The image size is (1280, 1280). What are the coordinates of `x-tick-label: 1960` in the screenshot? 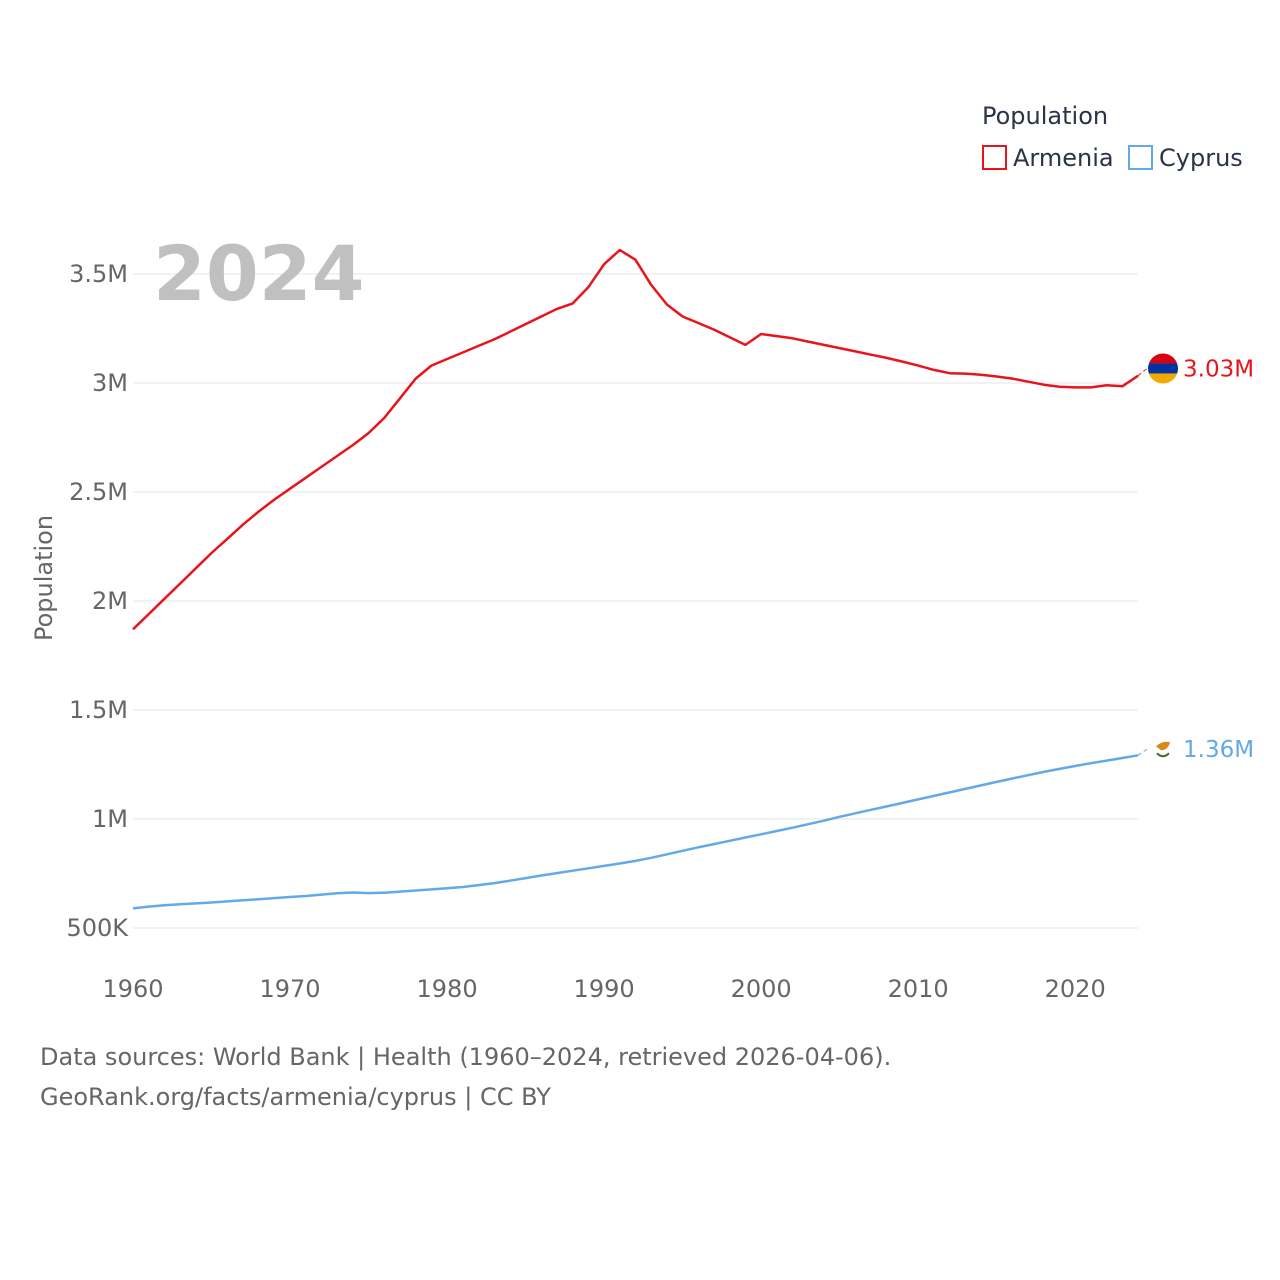 It's located at (132, 989).